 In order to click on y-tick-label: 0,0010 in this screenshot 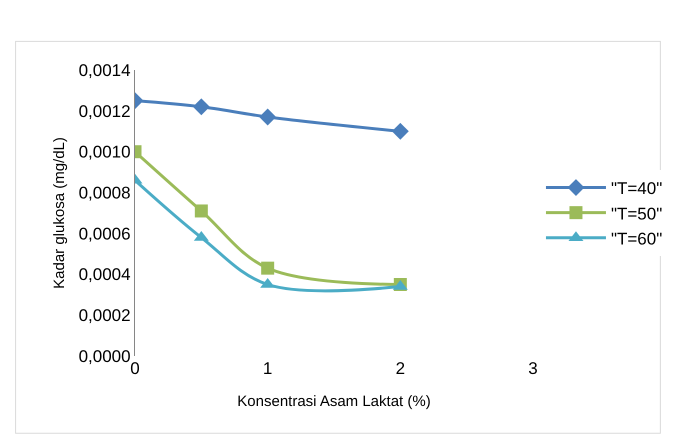, I will do `click(104, 152)`.